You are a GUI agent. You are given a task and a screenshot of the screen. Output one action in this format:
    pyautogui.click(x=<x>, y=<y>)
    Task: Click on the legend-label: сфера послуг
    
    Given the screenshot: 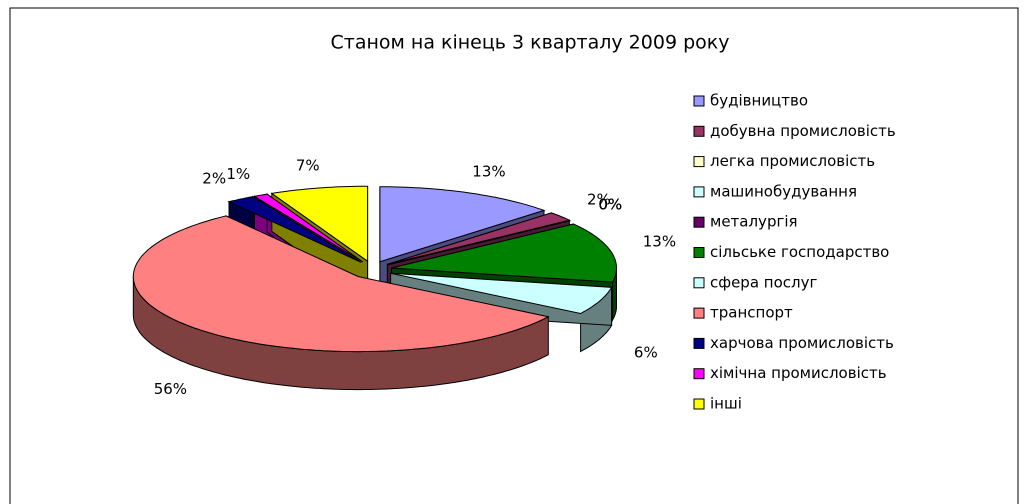 What is the action you would take?
    pyautogui.click(x=763, y=282)
    